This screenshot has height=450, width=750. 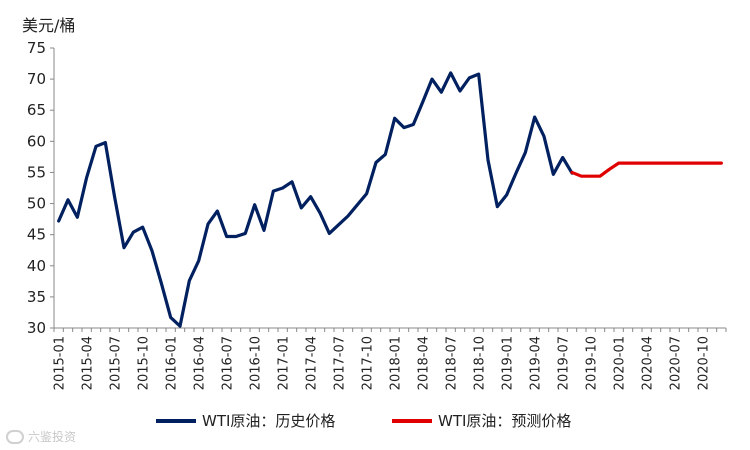 What do you see at coordinates (648, 363) in the screenshot?
I see `x-tick-label: 2020-04` at bounding box center [648, 363].